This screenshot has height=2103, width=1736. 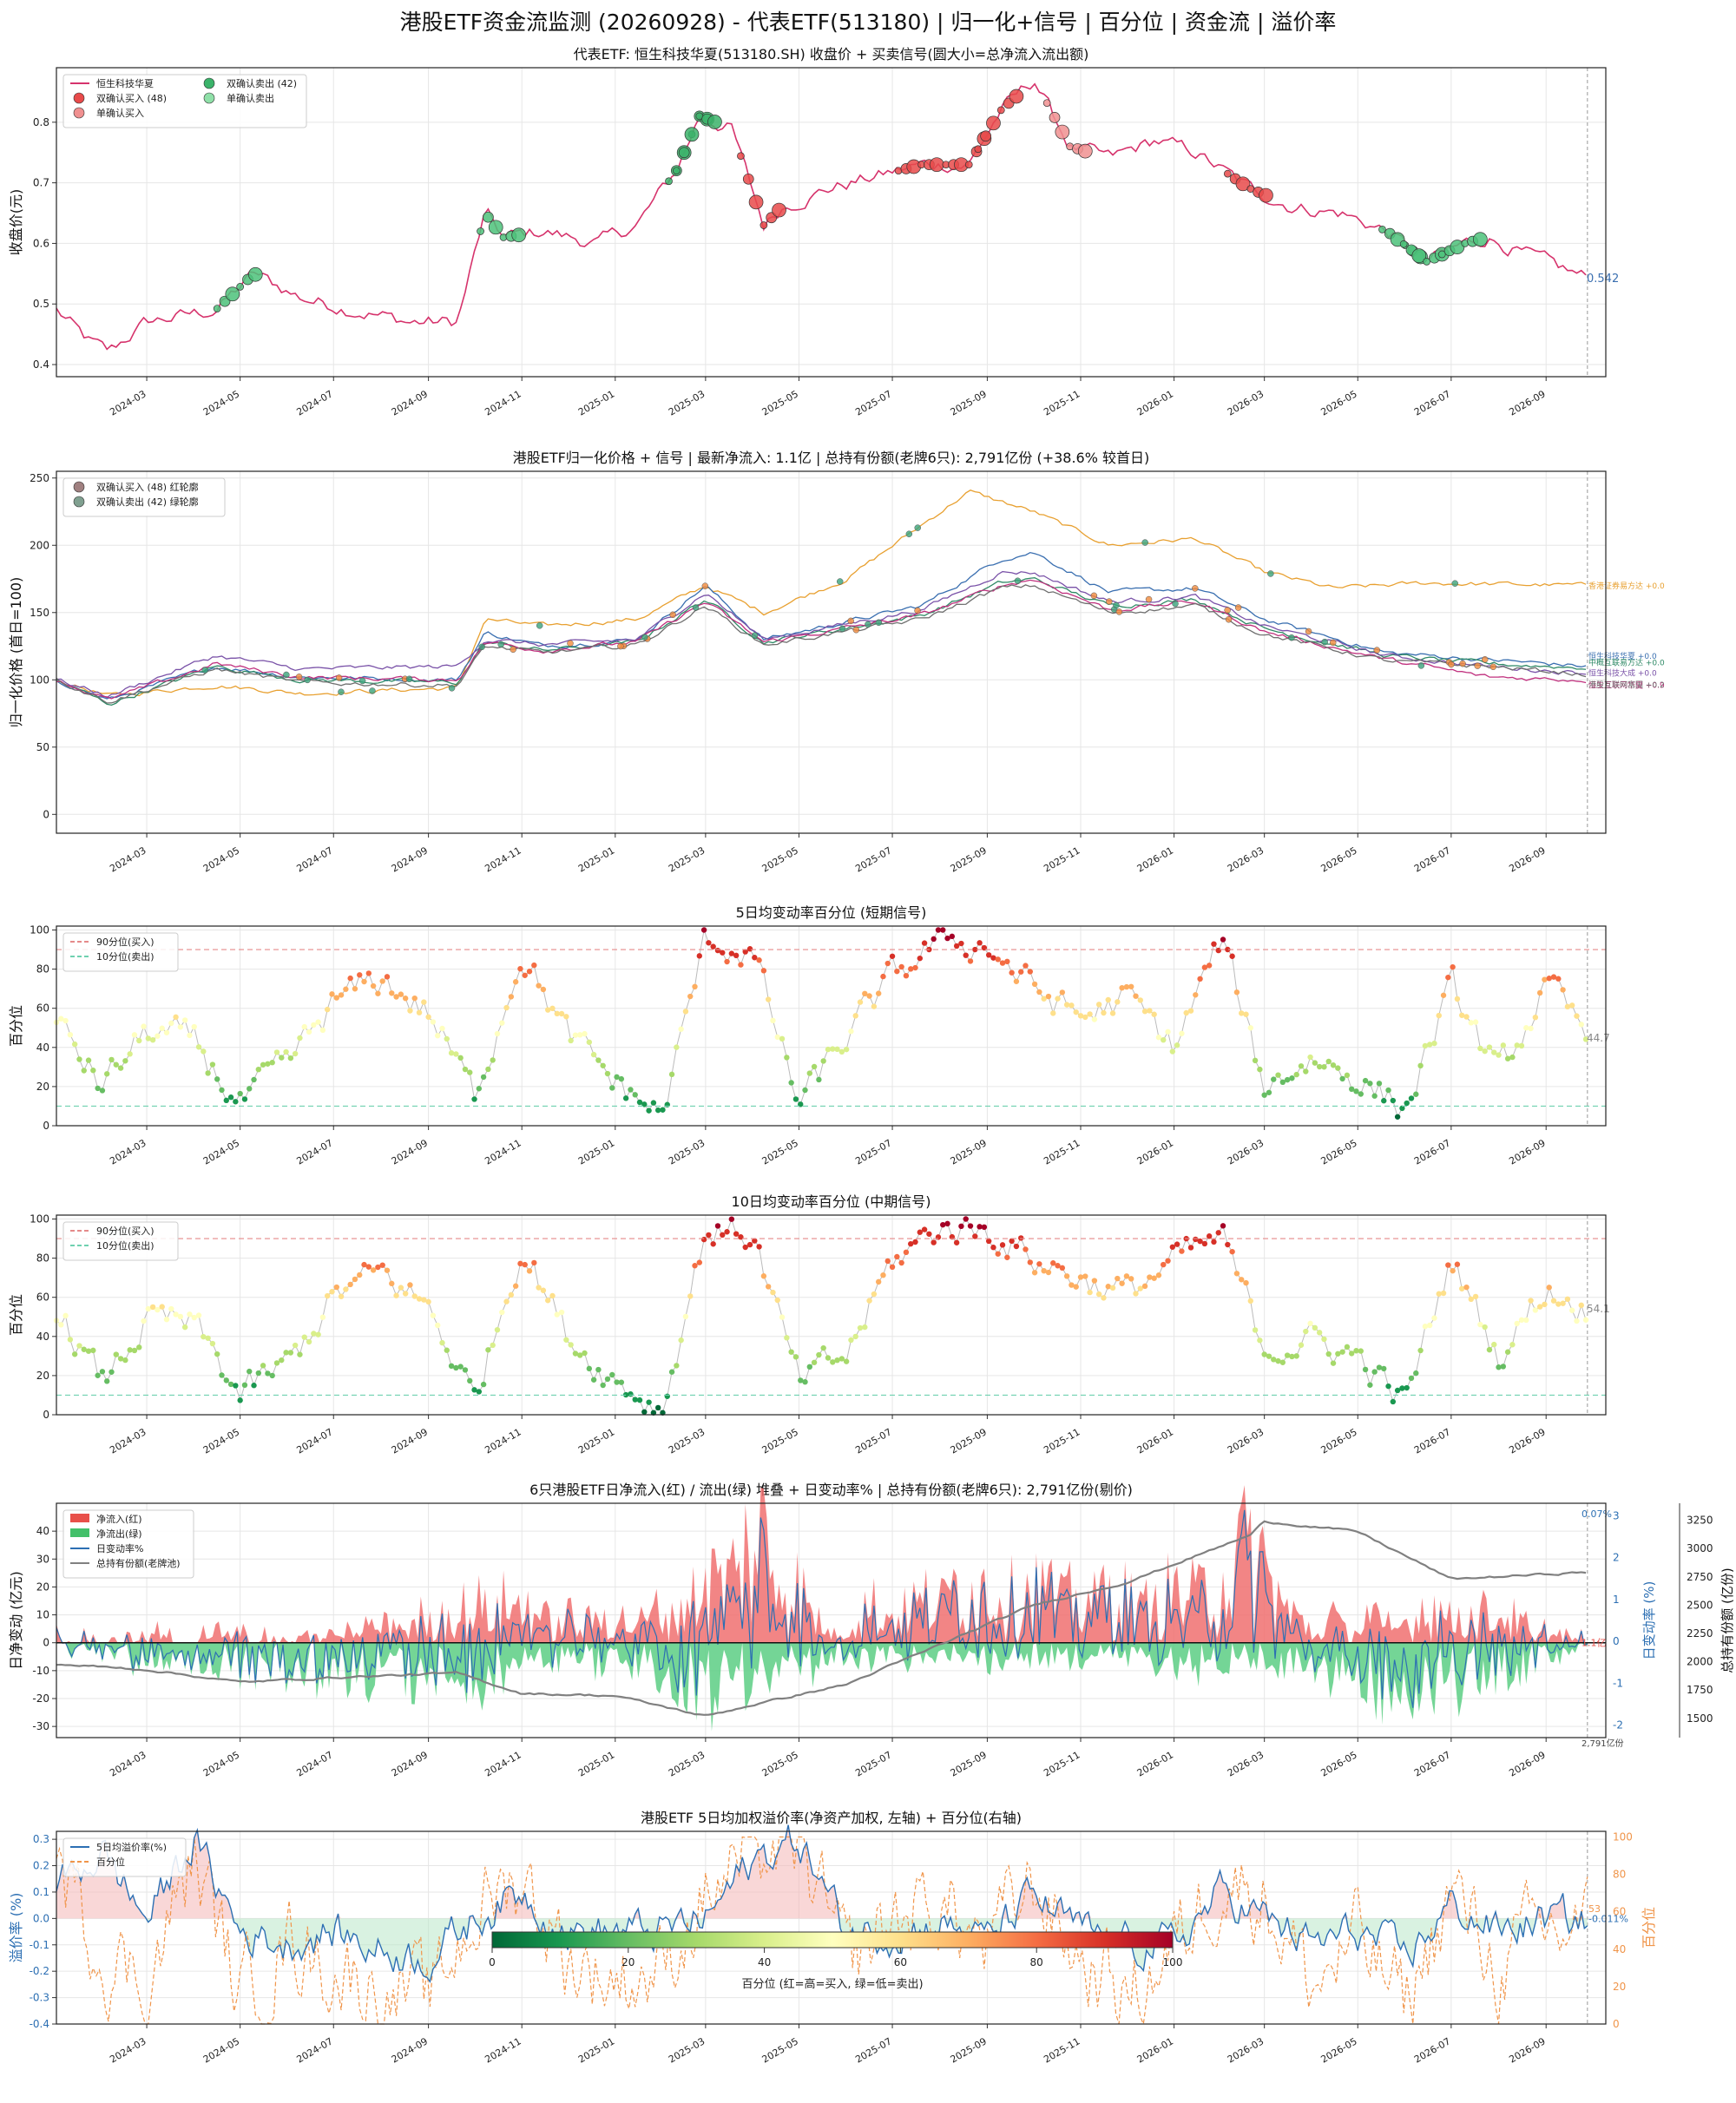 I want to click on x-tick-label: 2025-01, so click(x=596, y=1152).